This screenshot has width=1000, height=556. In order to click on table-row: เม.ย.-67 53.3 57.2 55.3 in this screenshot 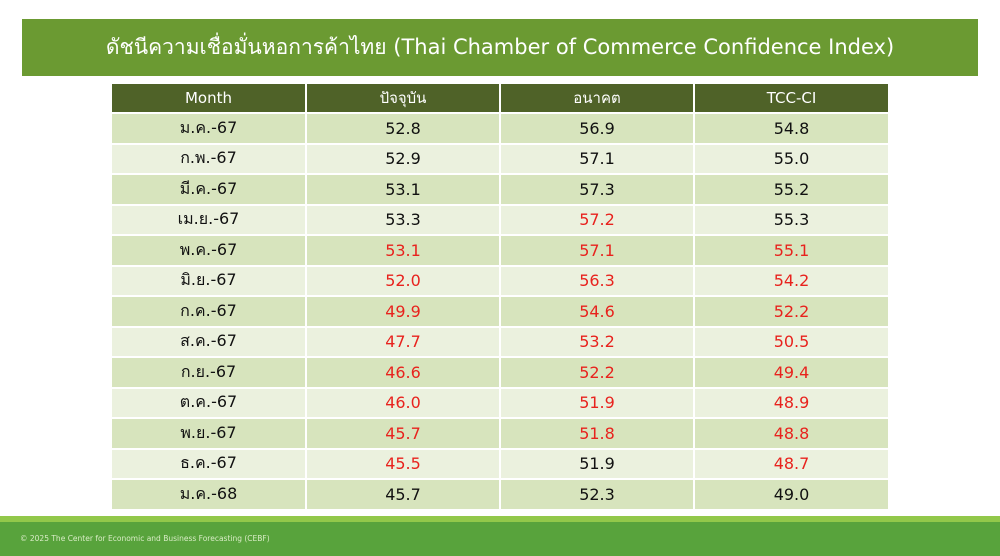, I will do `click(500, 219)`.